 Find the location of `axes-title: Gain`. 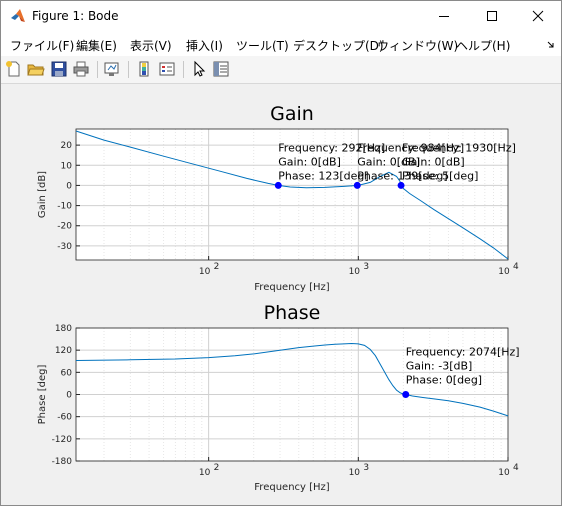

axes-title: Gain is located at coordinates (292, 114).